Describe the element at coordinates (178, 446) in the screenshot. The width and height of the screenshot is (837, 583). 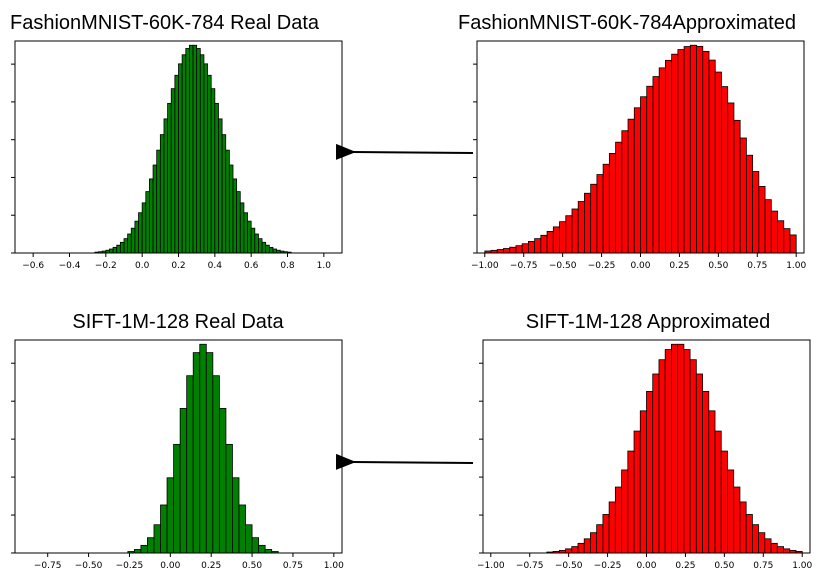
I see `plot-frame` at that location.